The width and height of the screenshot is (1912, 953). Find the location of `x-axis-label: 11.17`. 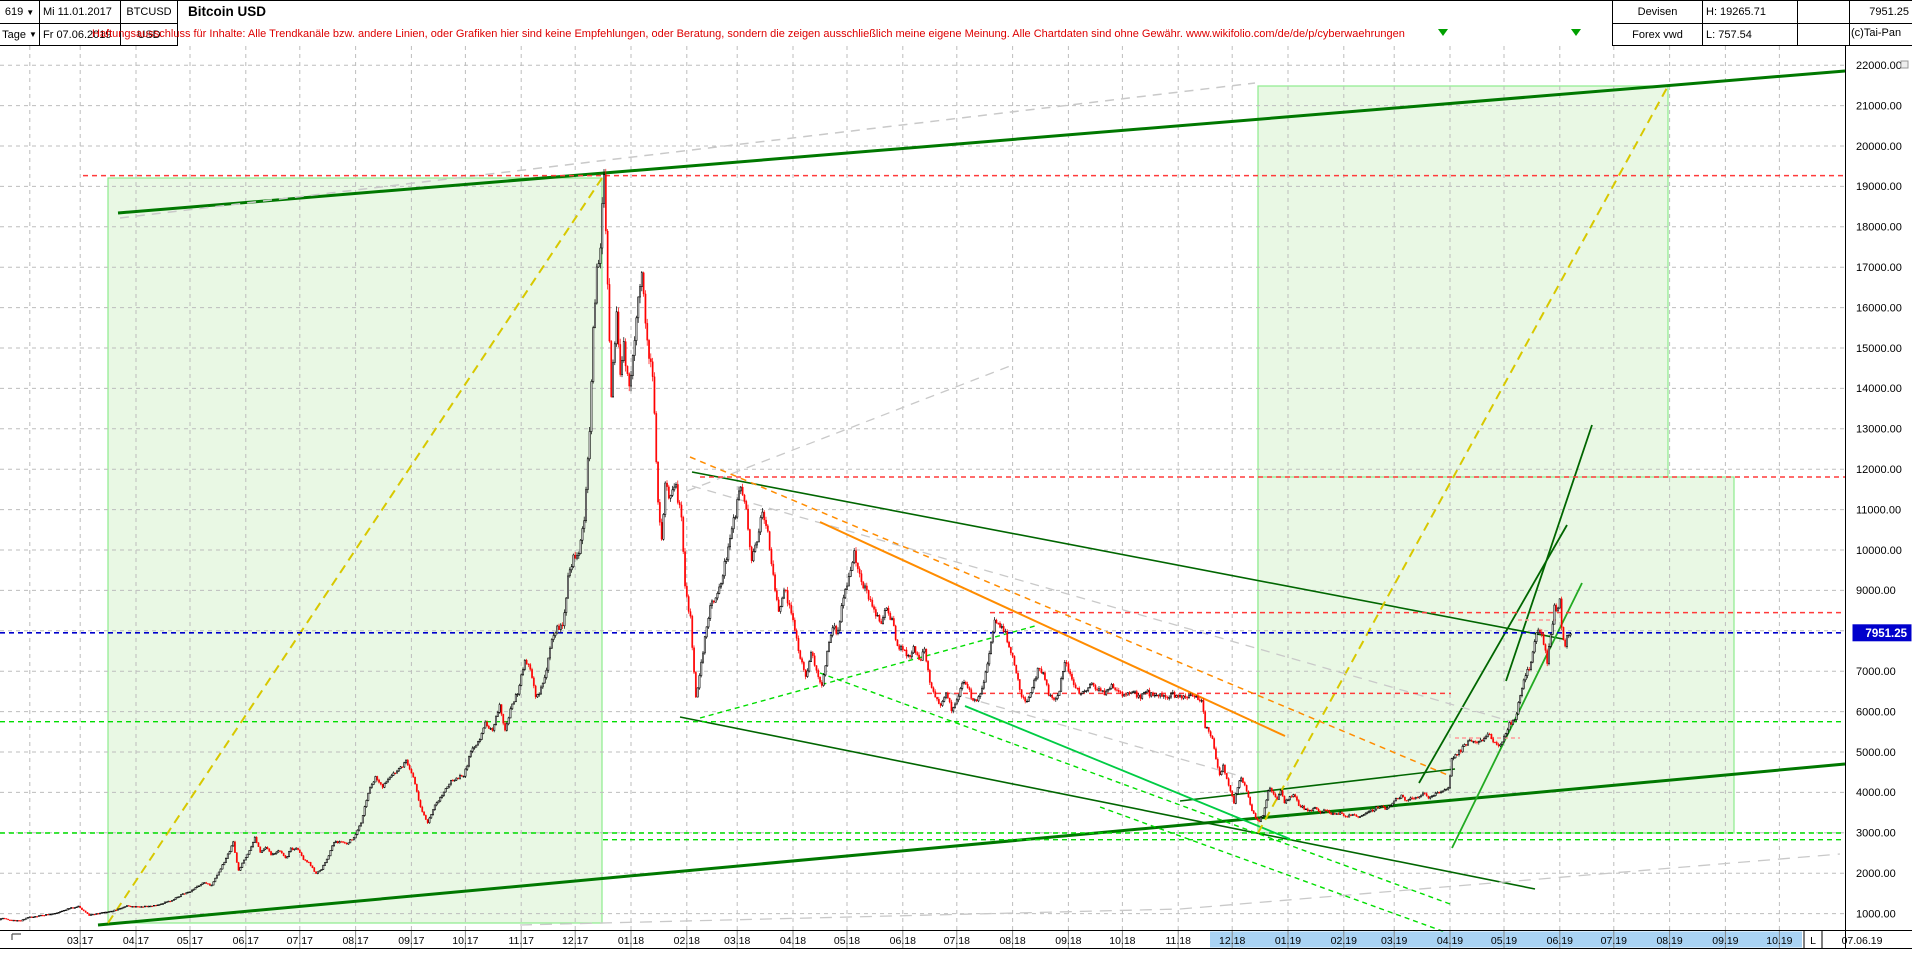

x-axis-label: 11.17 is located at coordinates (521, 941).